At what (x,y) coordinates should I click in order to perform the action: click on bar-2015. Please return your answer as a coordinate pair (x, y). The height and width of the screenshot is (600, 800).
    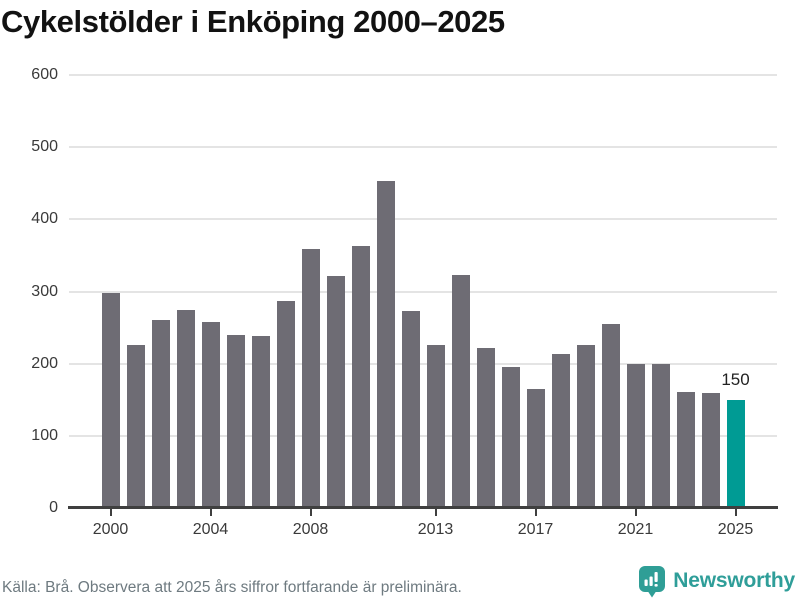
    Looking at the image, I should click on (485, 427).